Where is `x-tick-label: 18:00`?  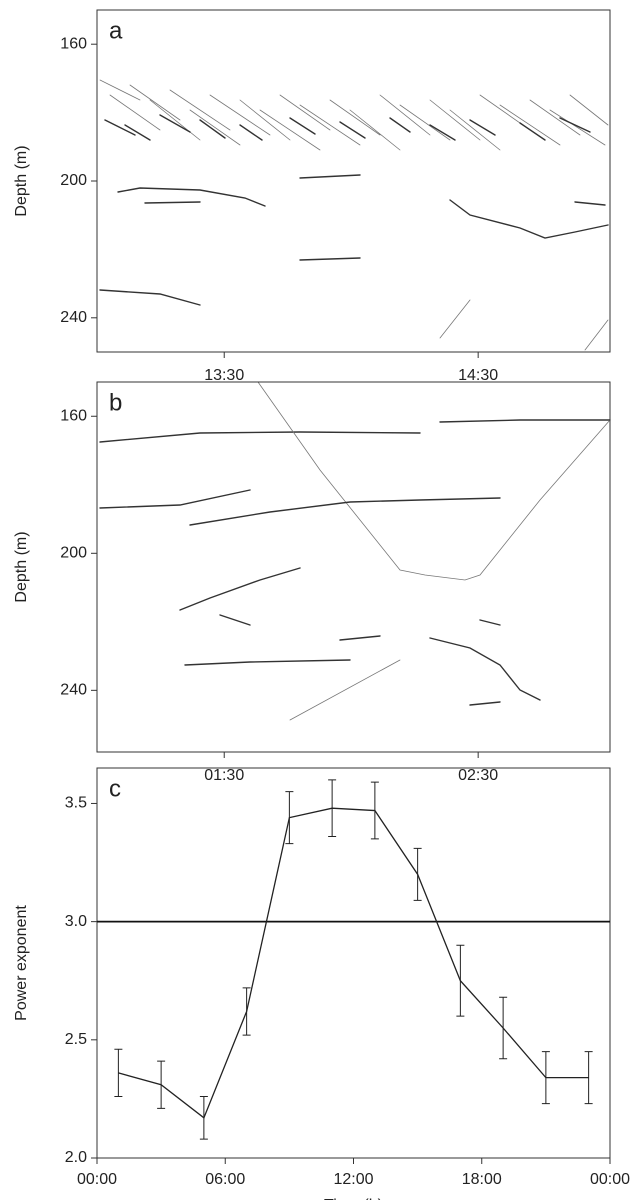 x-tick-label: 18:00 is located at coordinates (482, 1179).